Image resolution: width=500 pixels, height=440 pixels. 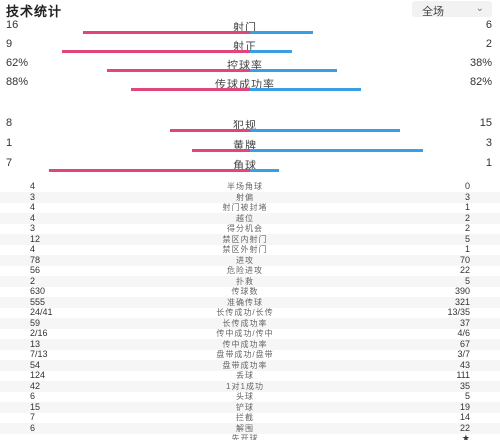 I want to click on away-value: 3, so click(x=467, y=196).